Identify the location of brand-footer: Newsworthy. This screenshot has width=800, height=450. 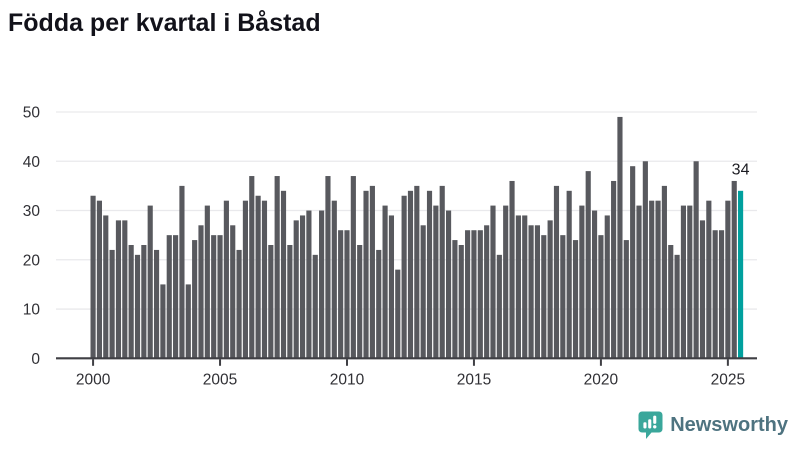
(713, 425).